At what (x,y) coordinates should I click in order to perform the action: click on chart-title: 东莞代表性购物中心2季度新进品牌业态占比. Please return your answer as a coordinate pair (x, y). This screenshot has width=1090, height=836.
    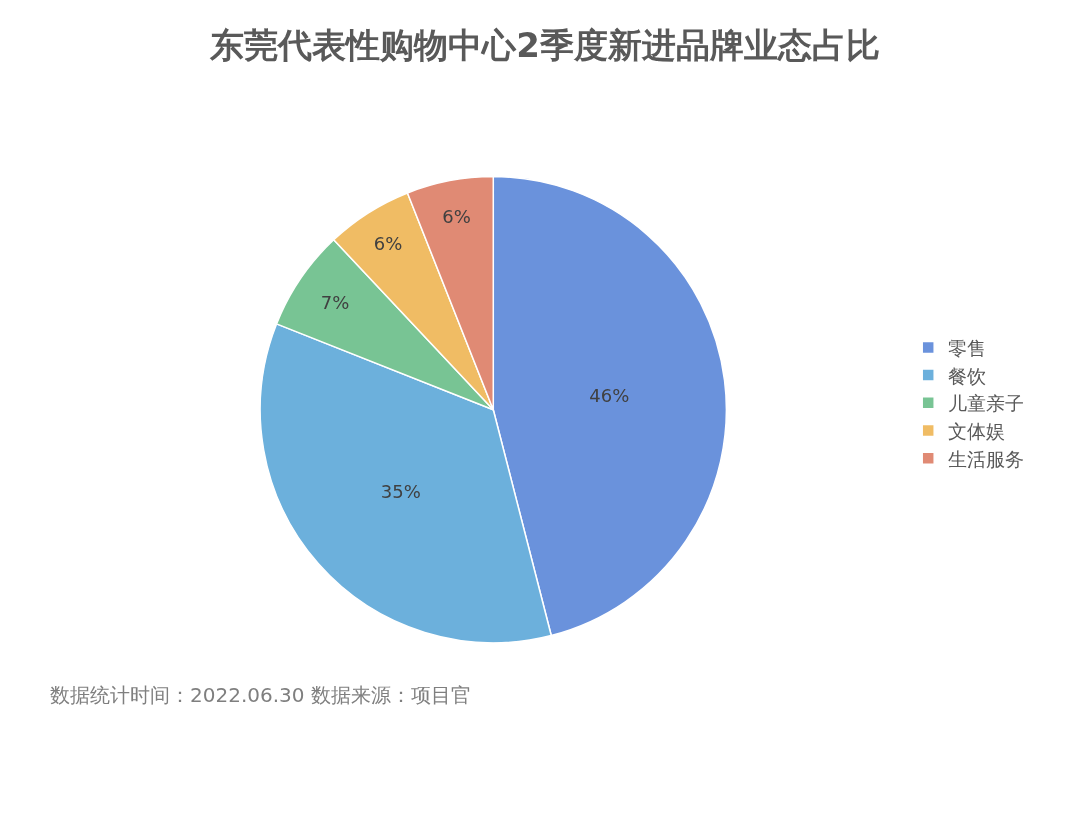
    Looking at the image, I should click on (544, 44).